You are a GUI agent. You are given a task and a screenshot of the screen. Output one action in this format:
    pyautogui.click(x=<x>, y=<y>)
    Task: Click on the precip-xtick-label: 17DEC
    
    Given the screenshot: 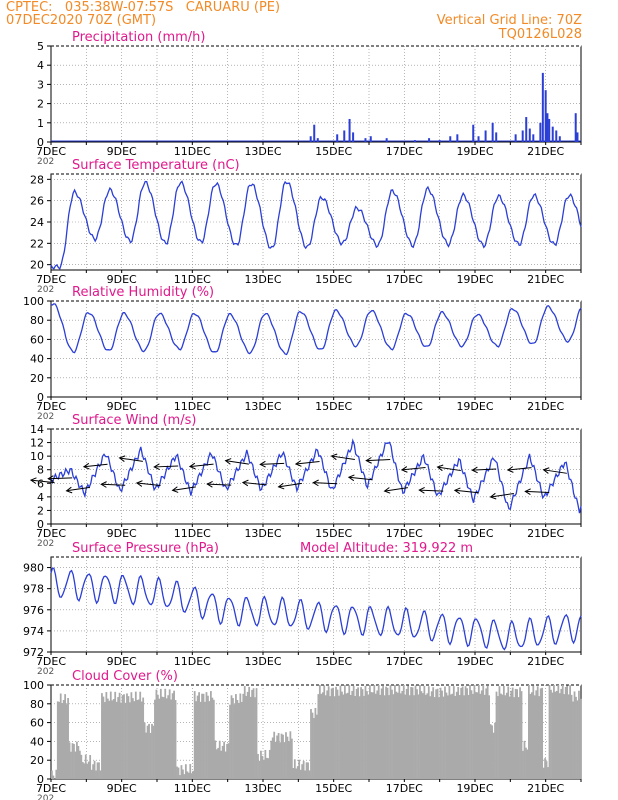 What is the action you would take?
    pyautogui.click(x=404, y=151)
    